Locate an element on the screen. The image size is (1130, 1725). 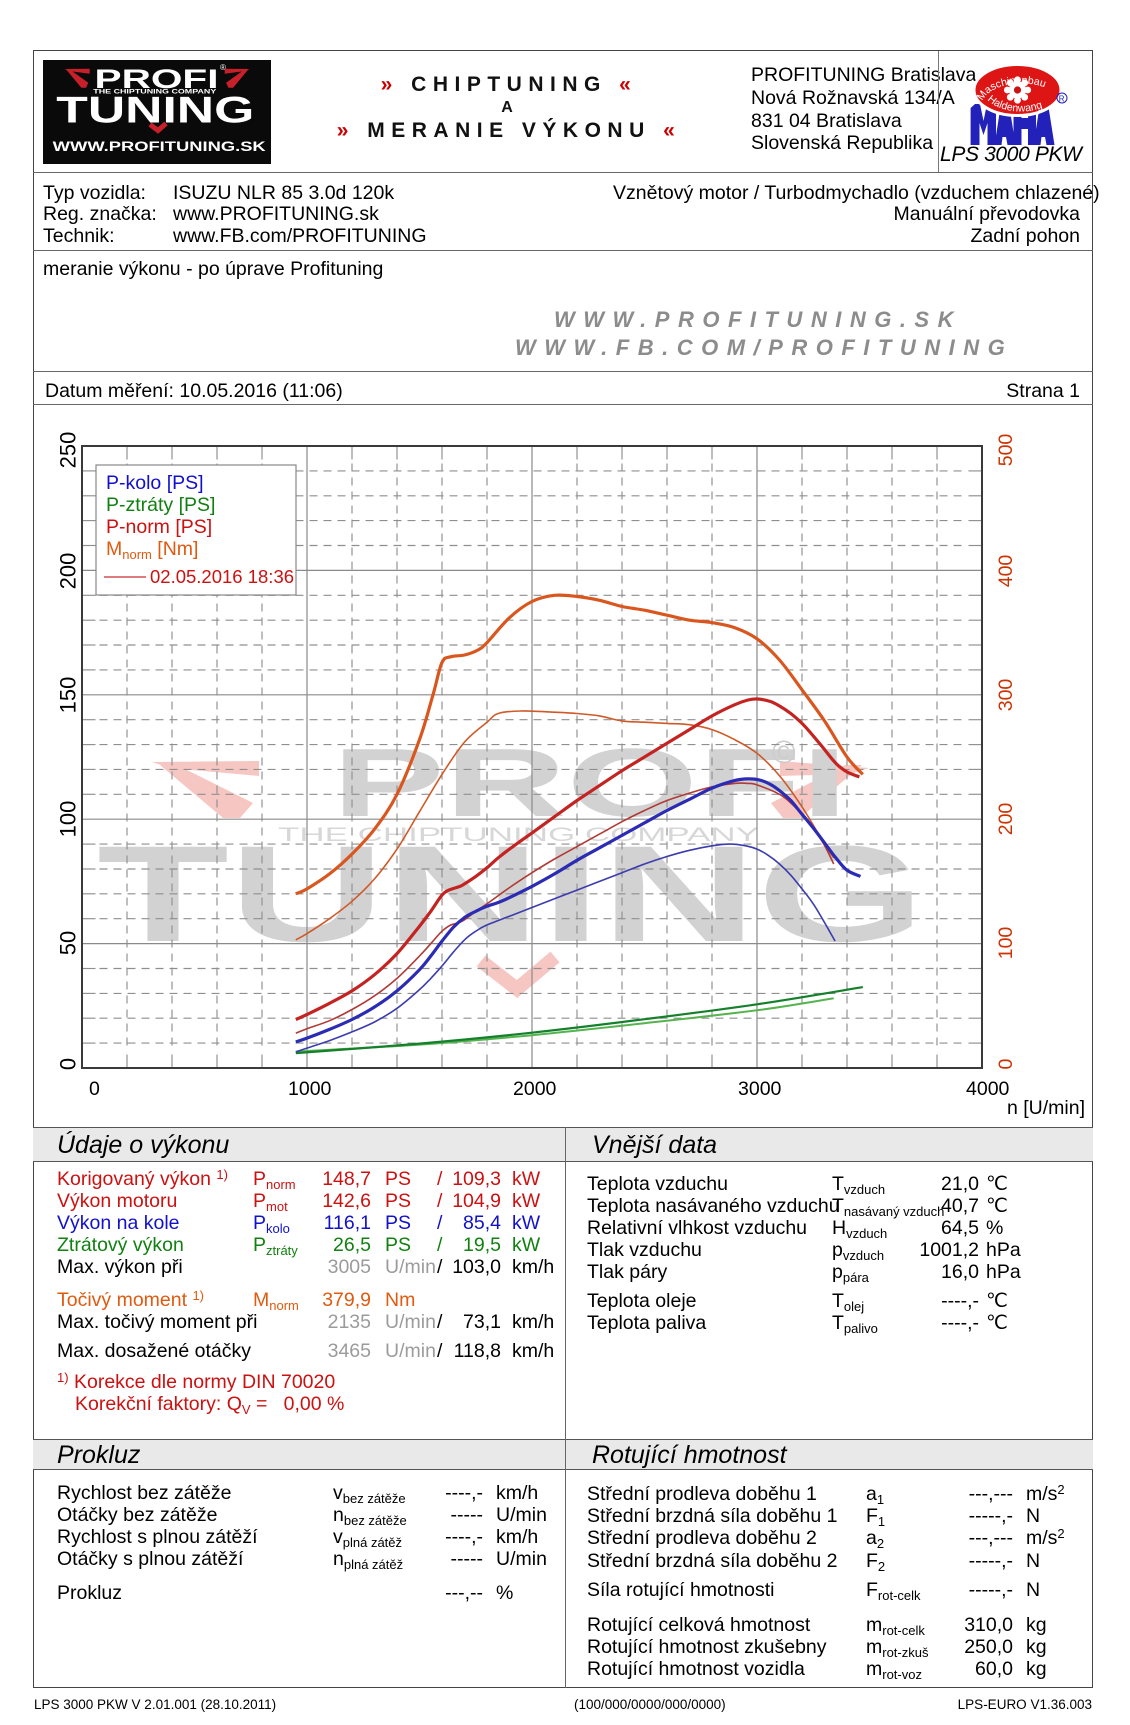
svg-text: 3000 is located at coordinates (760, 1089).